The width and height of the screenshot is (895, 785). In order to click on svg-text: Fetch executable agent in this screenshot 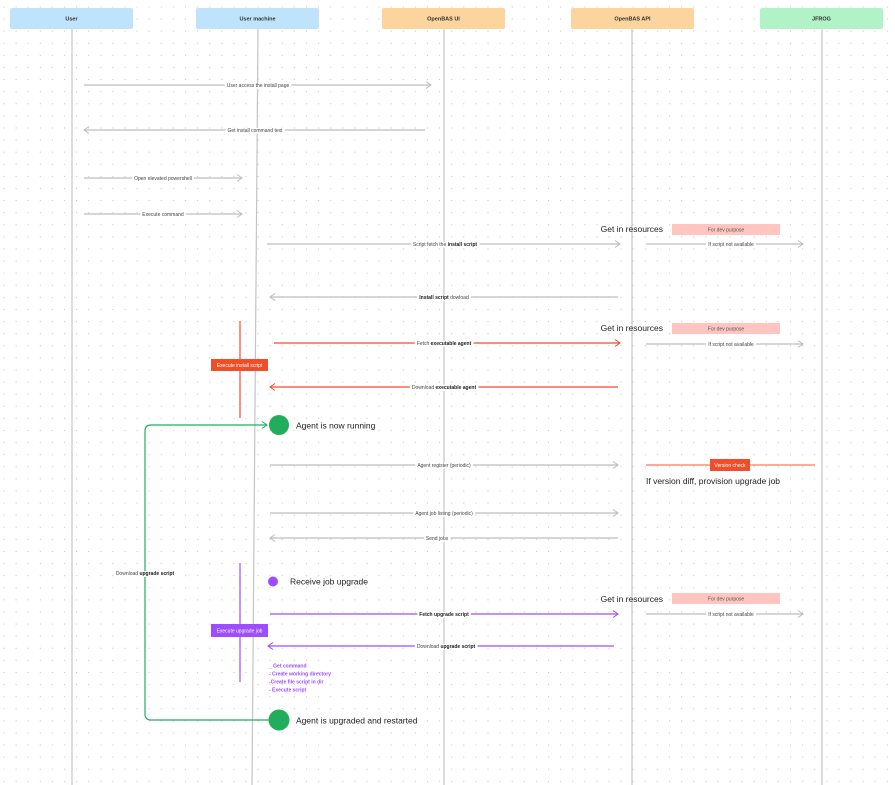, I will do `click(444, 344)`.